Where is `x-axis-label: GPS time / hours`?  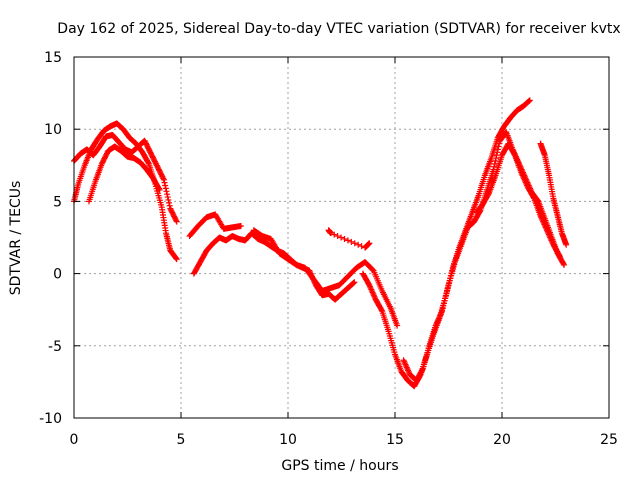 x-axis-label: GPS time / hours is located at coordinates (339, 466).